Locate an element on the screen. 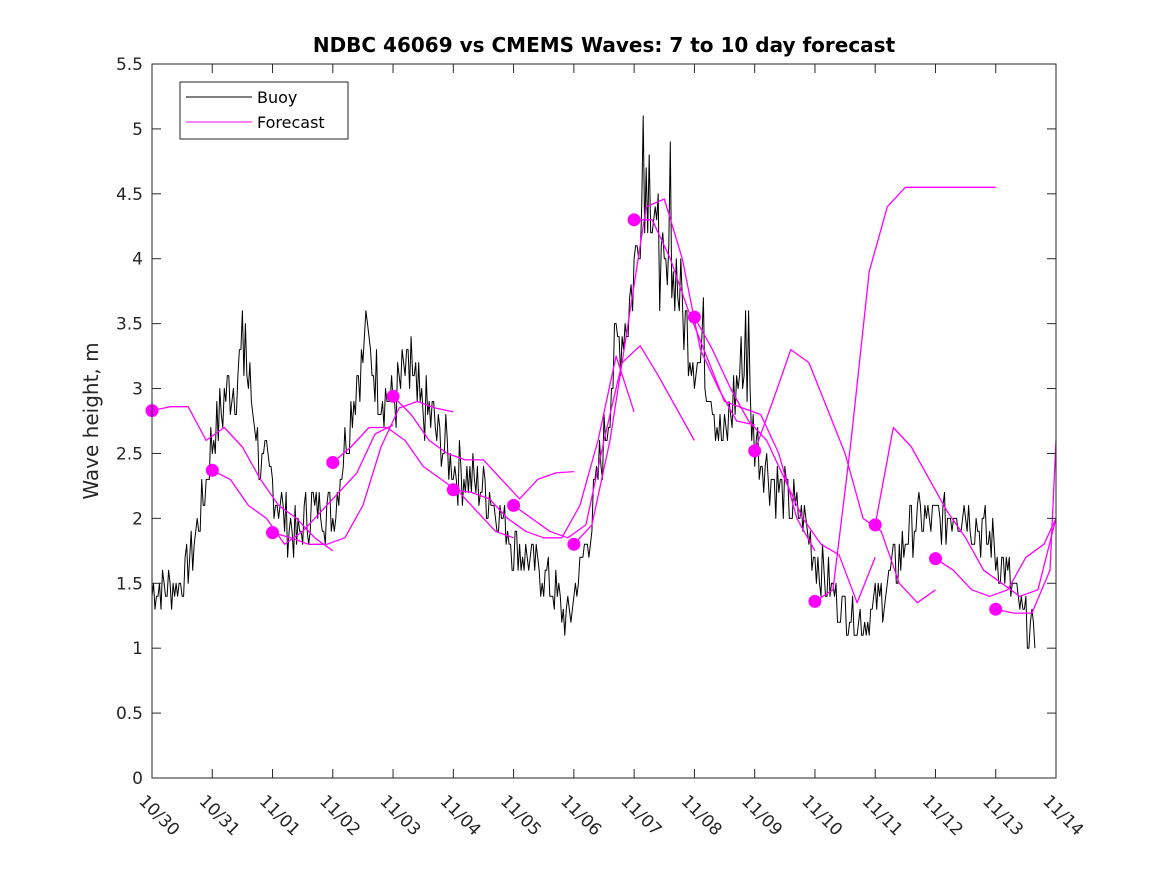  legend: Buoy Forecast is located at coordinates (264, 110).